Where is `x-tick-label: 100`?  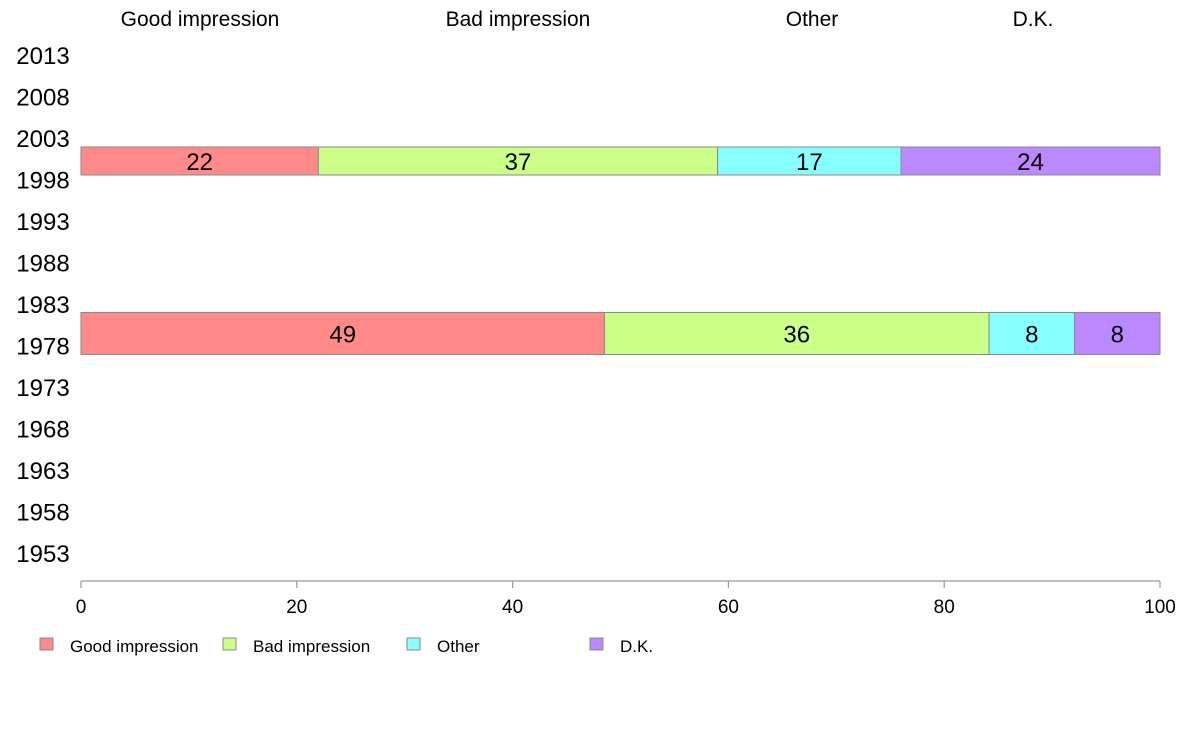 x-tick-label: 100 is located at coordinates (1160, 607).